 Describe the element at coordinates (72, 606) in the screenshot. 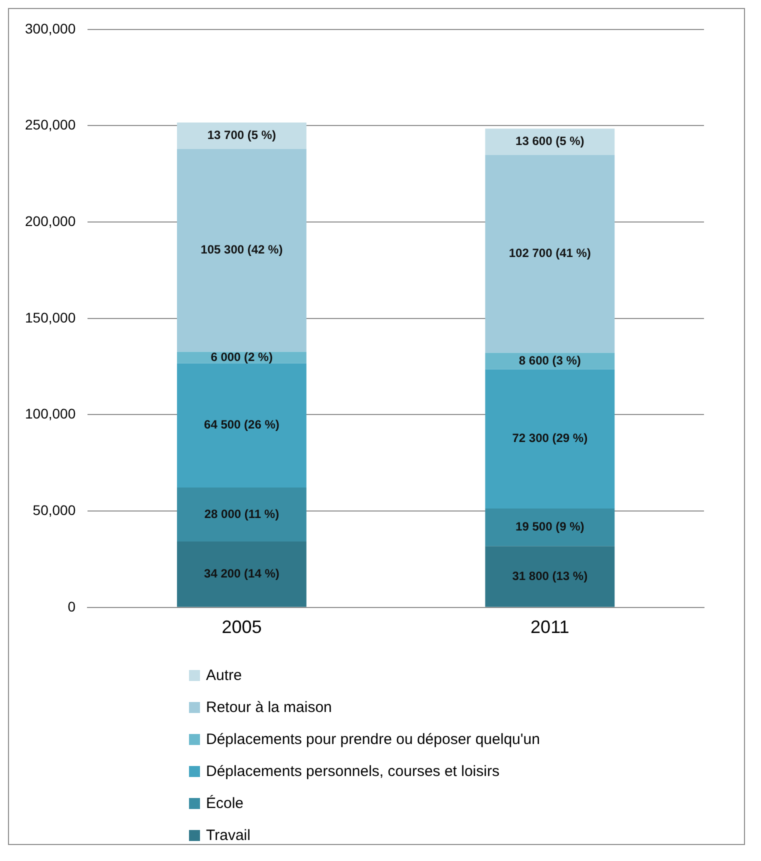

I see `y-tick-label: 0` at that location.